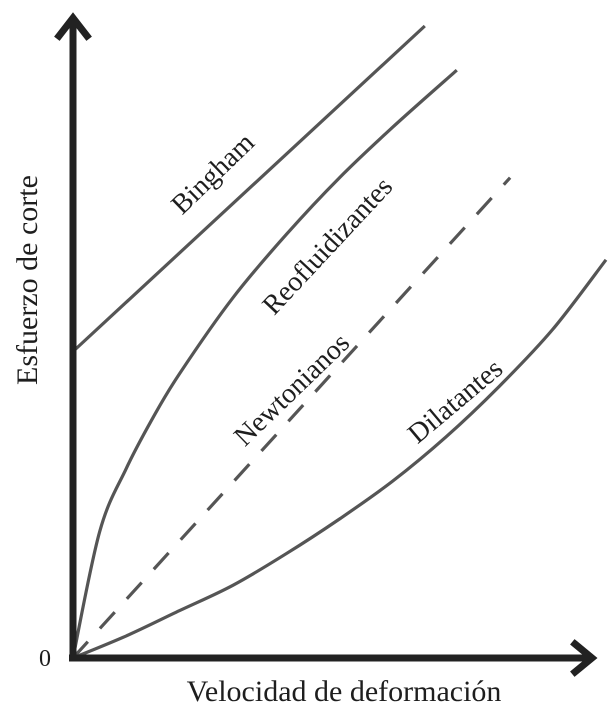  What do you see at coordinates (344, 691) in the screenshot?
I see `x-axis-title: Velocidad de deformación` at bounding box center [344, 691].